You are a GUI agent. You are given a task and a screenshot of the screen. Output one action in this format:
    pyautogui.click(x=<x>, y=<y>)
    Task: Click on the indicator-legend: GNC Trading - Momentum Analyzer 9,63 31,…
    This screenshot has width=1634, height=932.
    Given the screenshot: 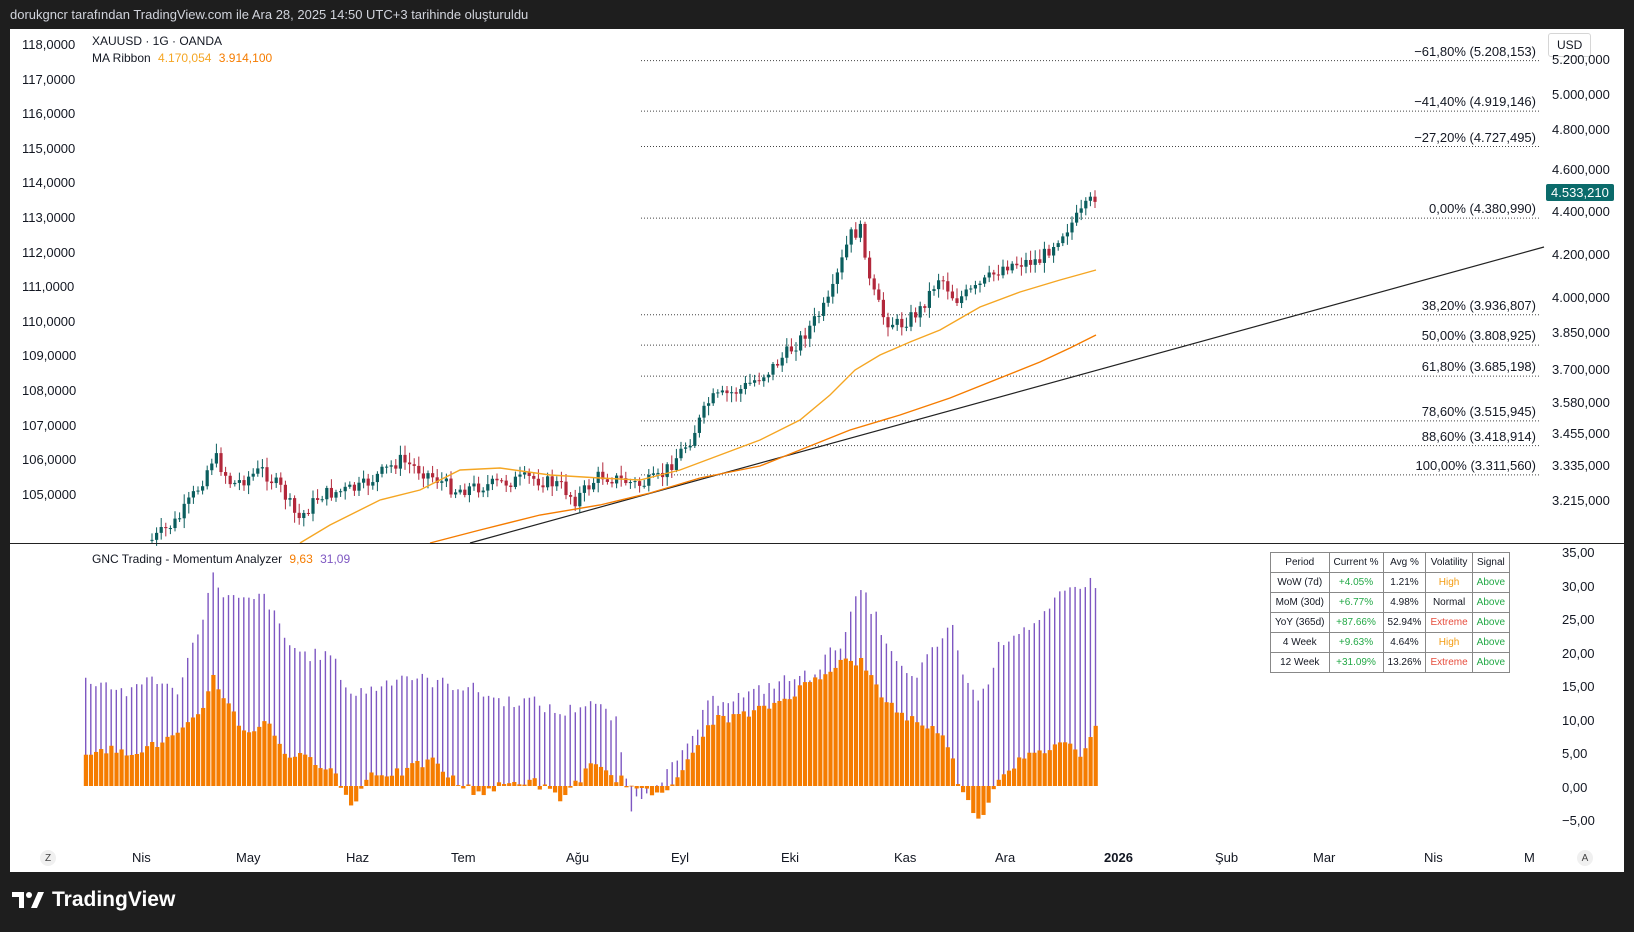 What is the action you would take?
    pyautogui.click(x=221, y=559)
    